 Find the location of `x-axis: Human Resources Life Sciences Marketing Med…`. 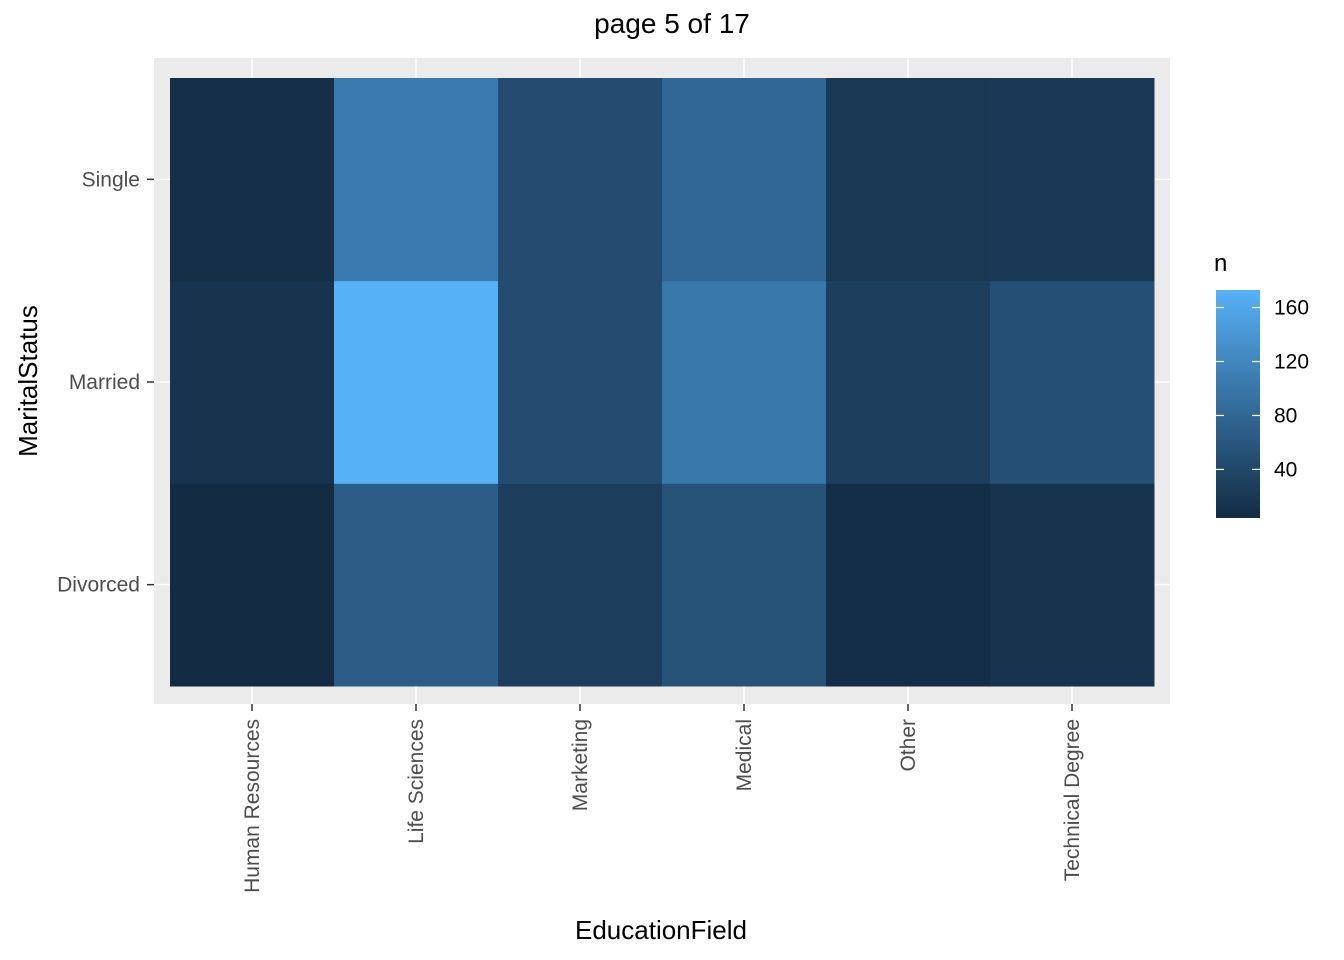

x-axis: Human Resources Life Sciences Marketing Med… is located at coordinates (662, 798).